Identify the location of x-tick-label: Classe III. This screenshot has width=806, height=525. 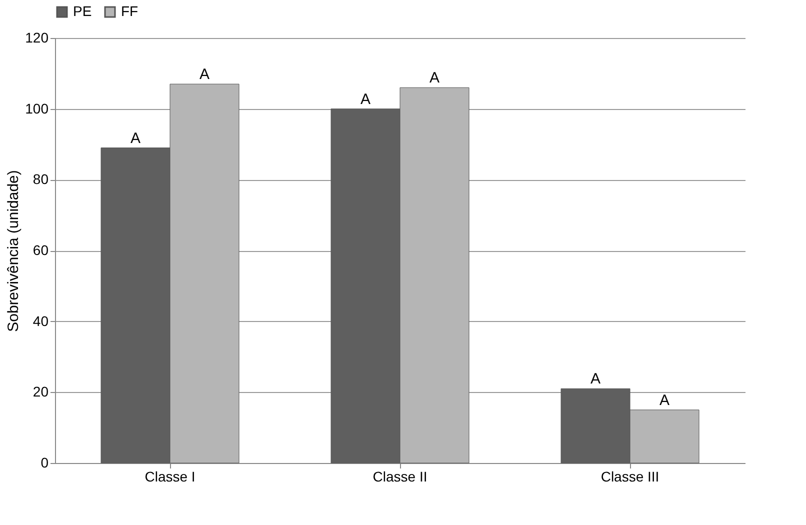
(630, 476).